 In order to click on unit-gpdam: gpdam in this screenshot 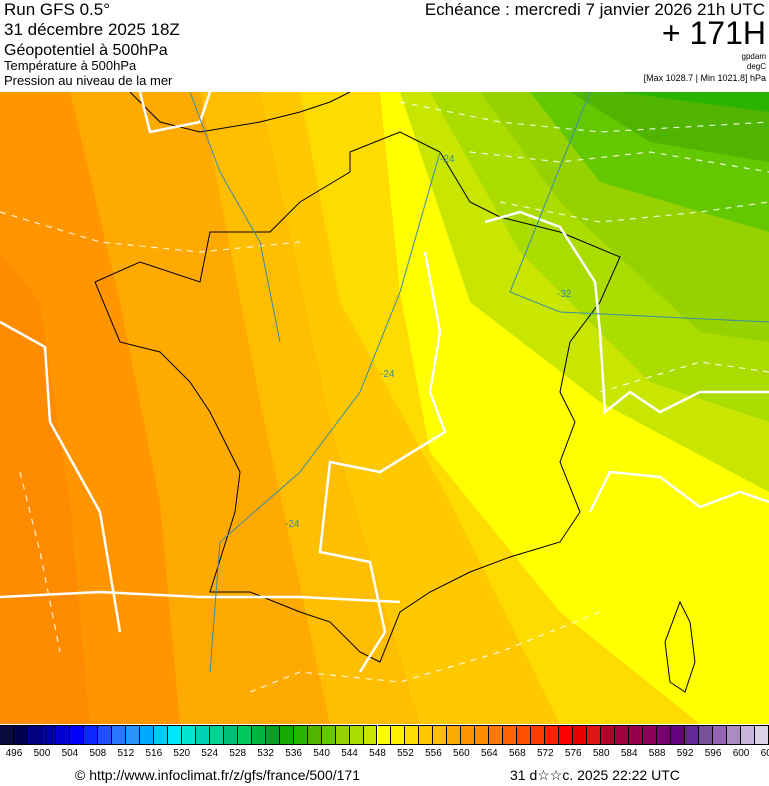, I will do `click(753, 56)`.